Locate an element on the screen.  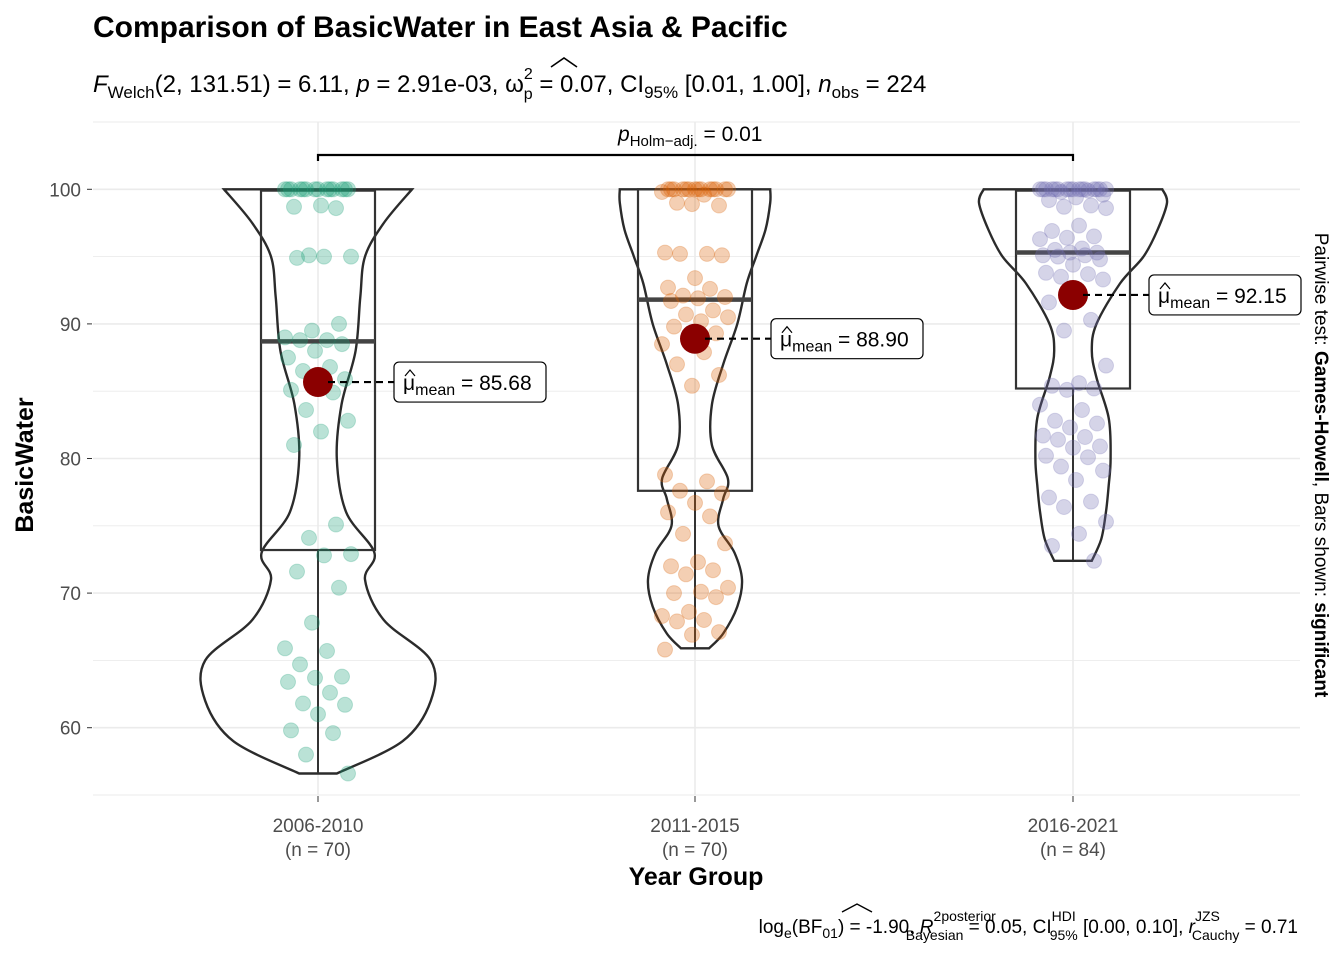
x-tick-label: 2011-2015 is located at coordinates (694, 826).